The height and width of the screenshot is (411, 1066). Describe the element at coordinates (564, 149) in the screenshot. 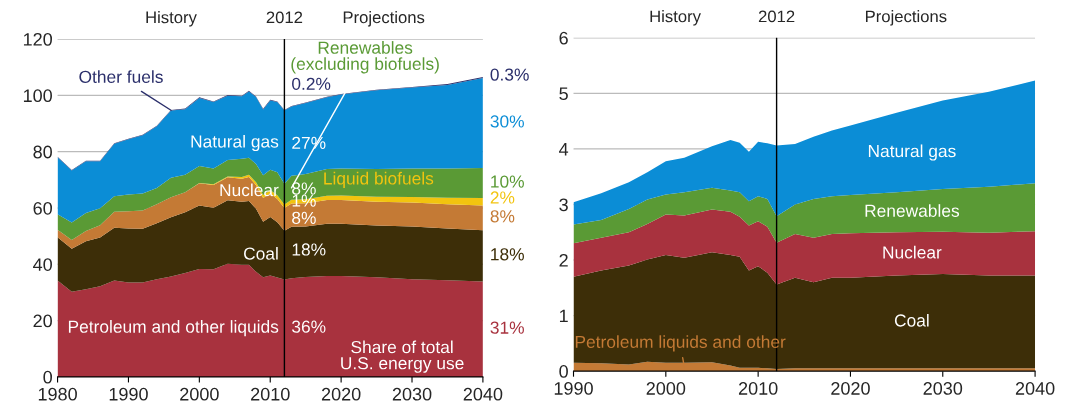

I see `y-tick-label: 4` at that location.